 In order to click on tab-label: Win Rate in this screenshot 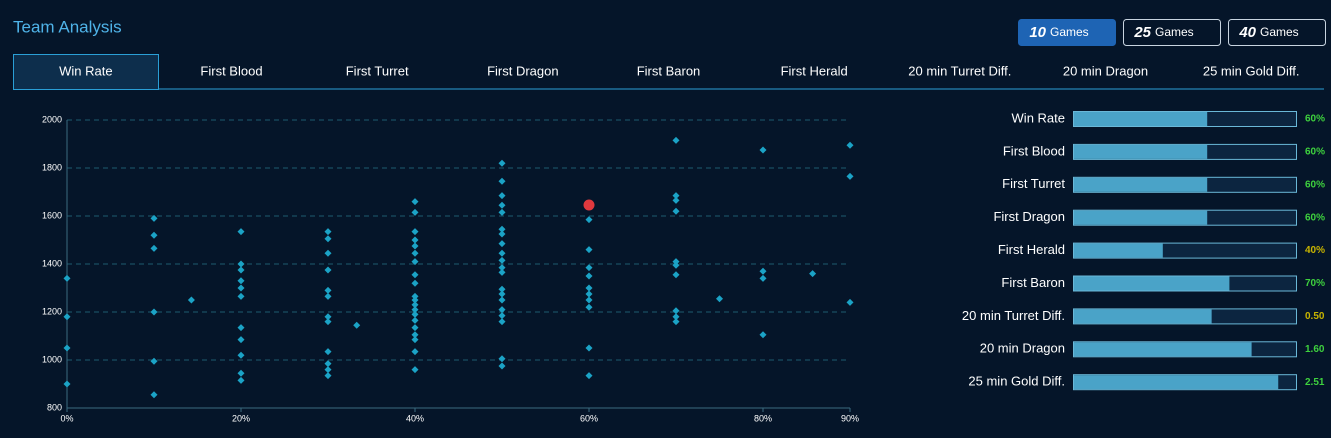, I will do `click(85, 70)`.